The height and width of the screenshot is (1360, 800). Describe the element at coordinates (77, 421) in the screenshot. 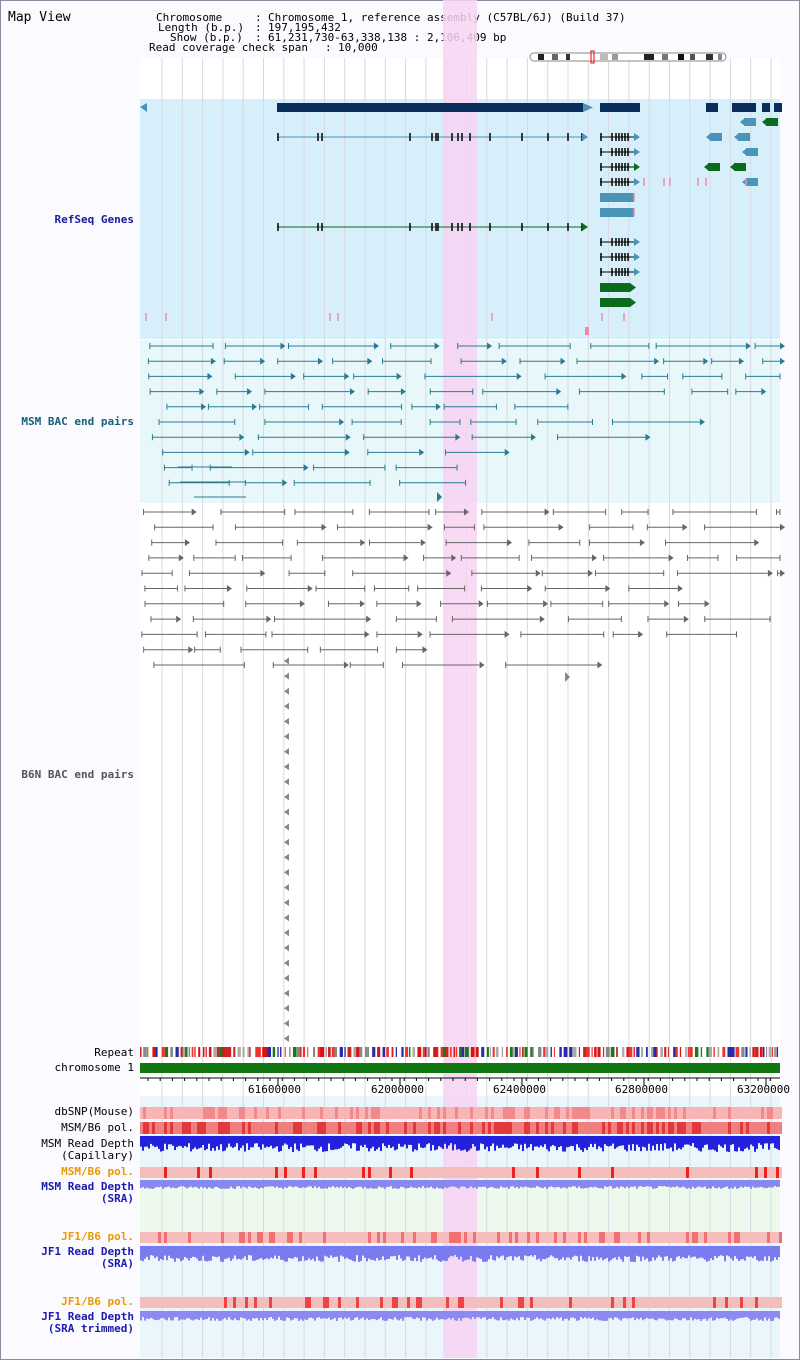

I see `track-label-msm-bac: MSM BAC end pairs` at that location.